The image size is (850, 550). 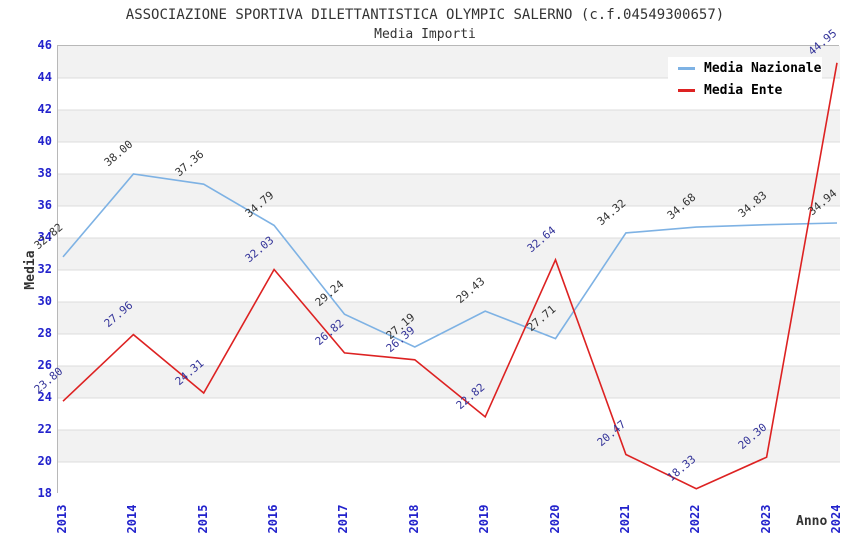 What do you see at coordinates (413, 519) in the screenshot?
I see `x-tick-label: 2018` at bounding box center [413, 519].